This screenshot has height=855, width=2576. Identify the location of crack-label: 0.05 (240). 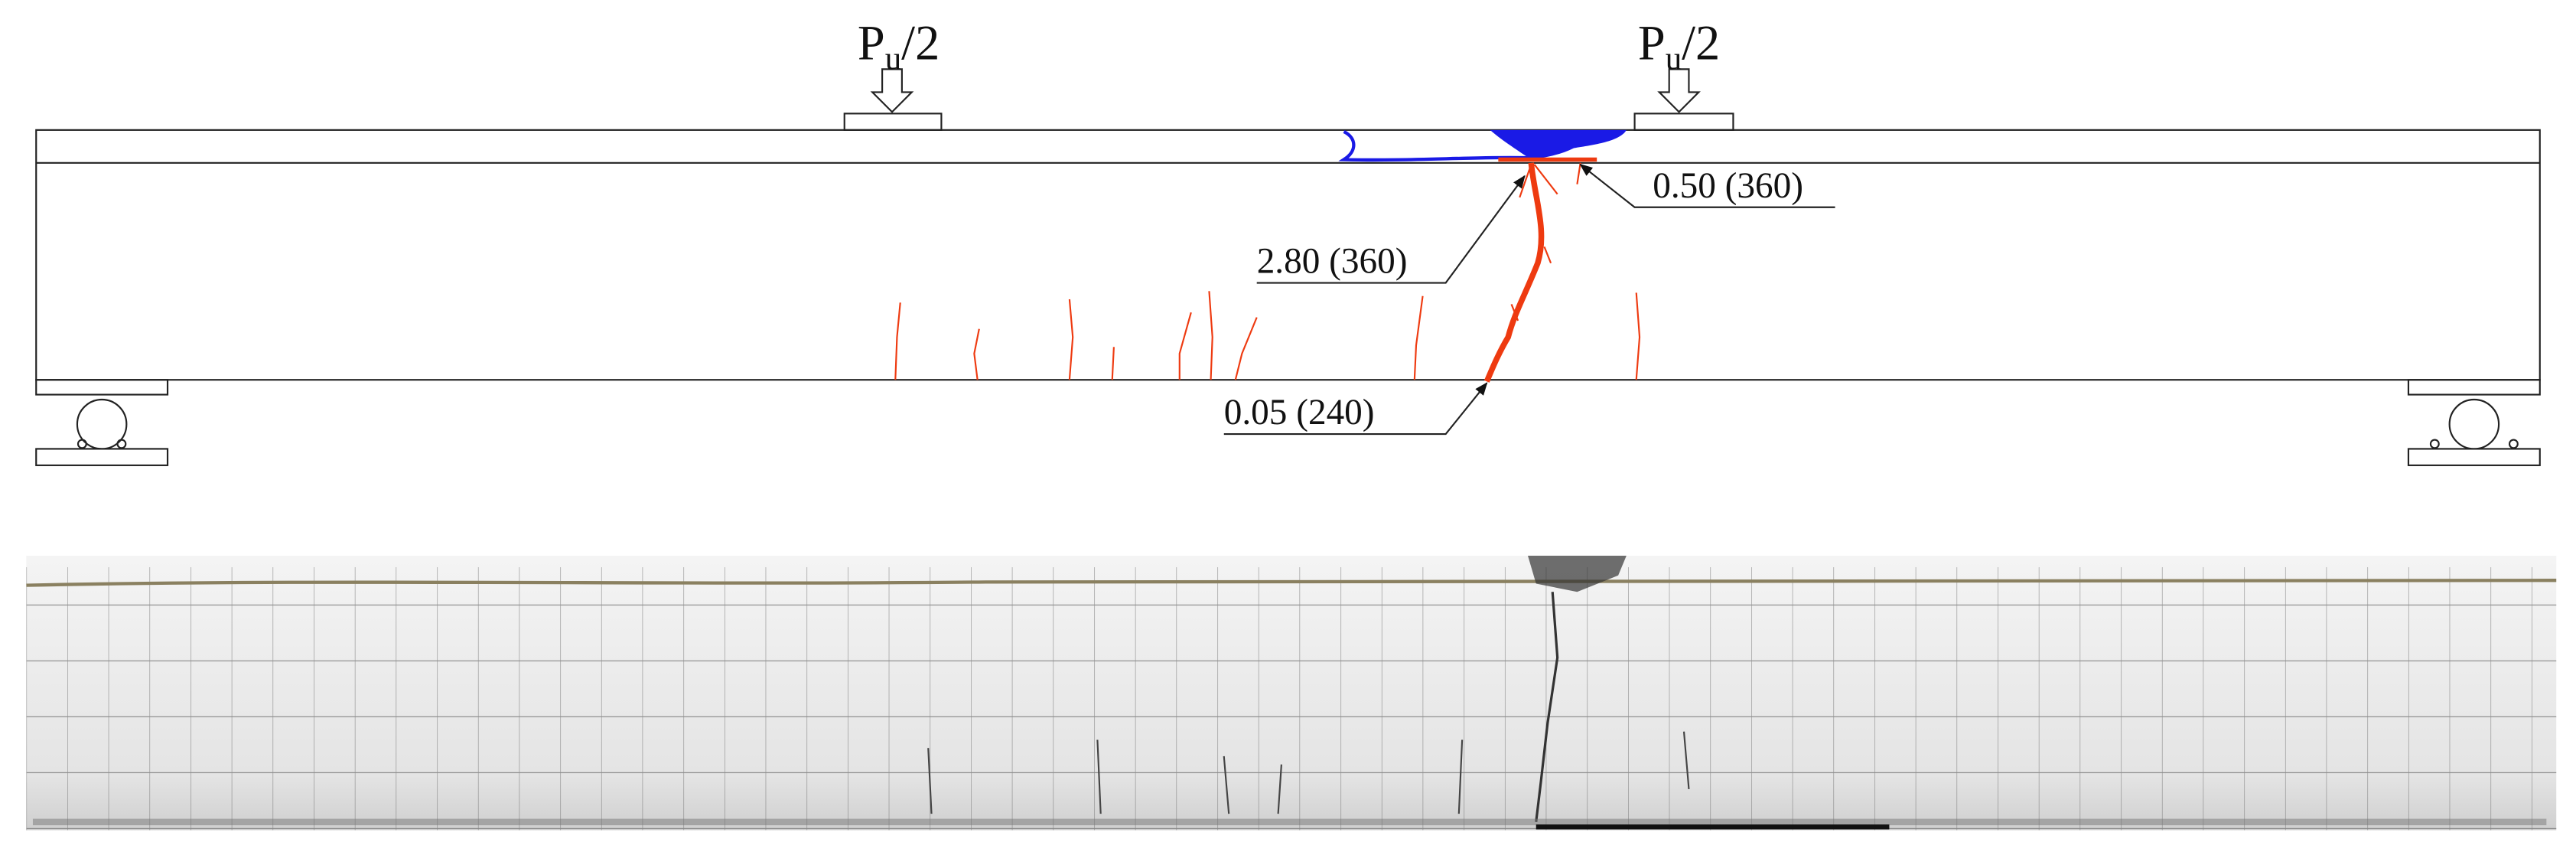
(1299, 412).